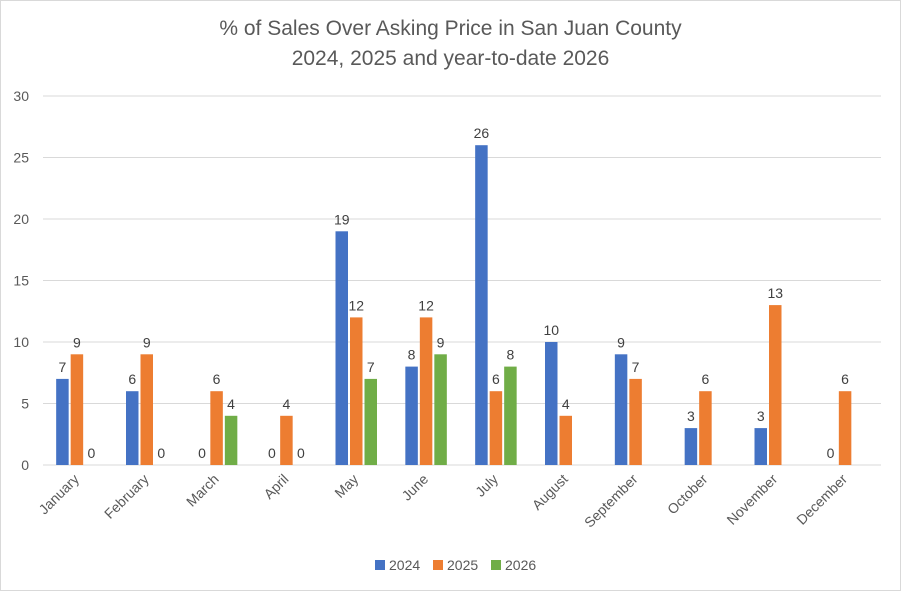 This screenshot has width=901, height=591. Describe the element at coordinates (414, 487) in the screenshot. I see `x-tick-label: June` at that location.